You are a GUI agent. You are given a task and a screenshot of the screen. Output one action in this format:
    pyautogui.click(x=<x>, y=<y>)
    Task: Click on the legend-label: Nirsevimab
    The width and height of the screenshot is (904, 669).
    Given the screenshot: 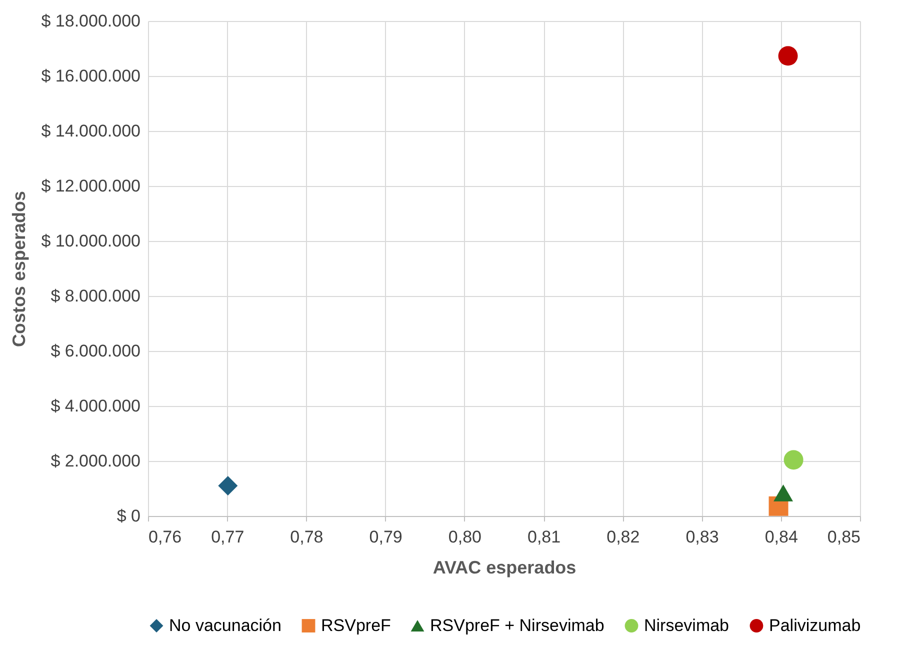 What is the action you would take?
    pyautogui.click(x=687, y=625)
    